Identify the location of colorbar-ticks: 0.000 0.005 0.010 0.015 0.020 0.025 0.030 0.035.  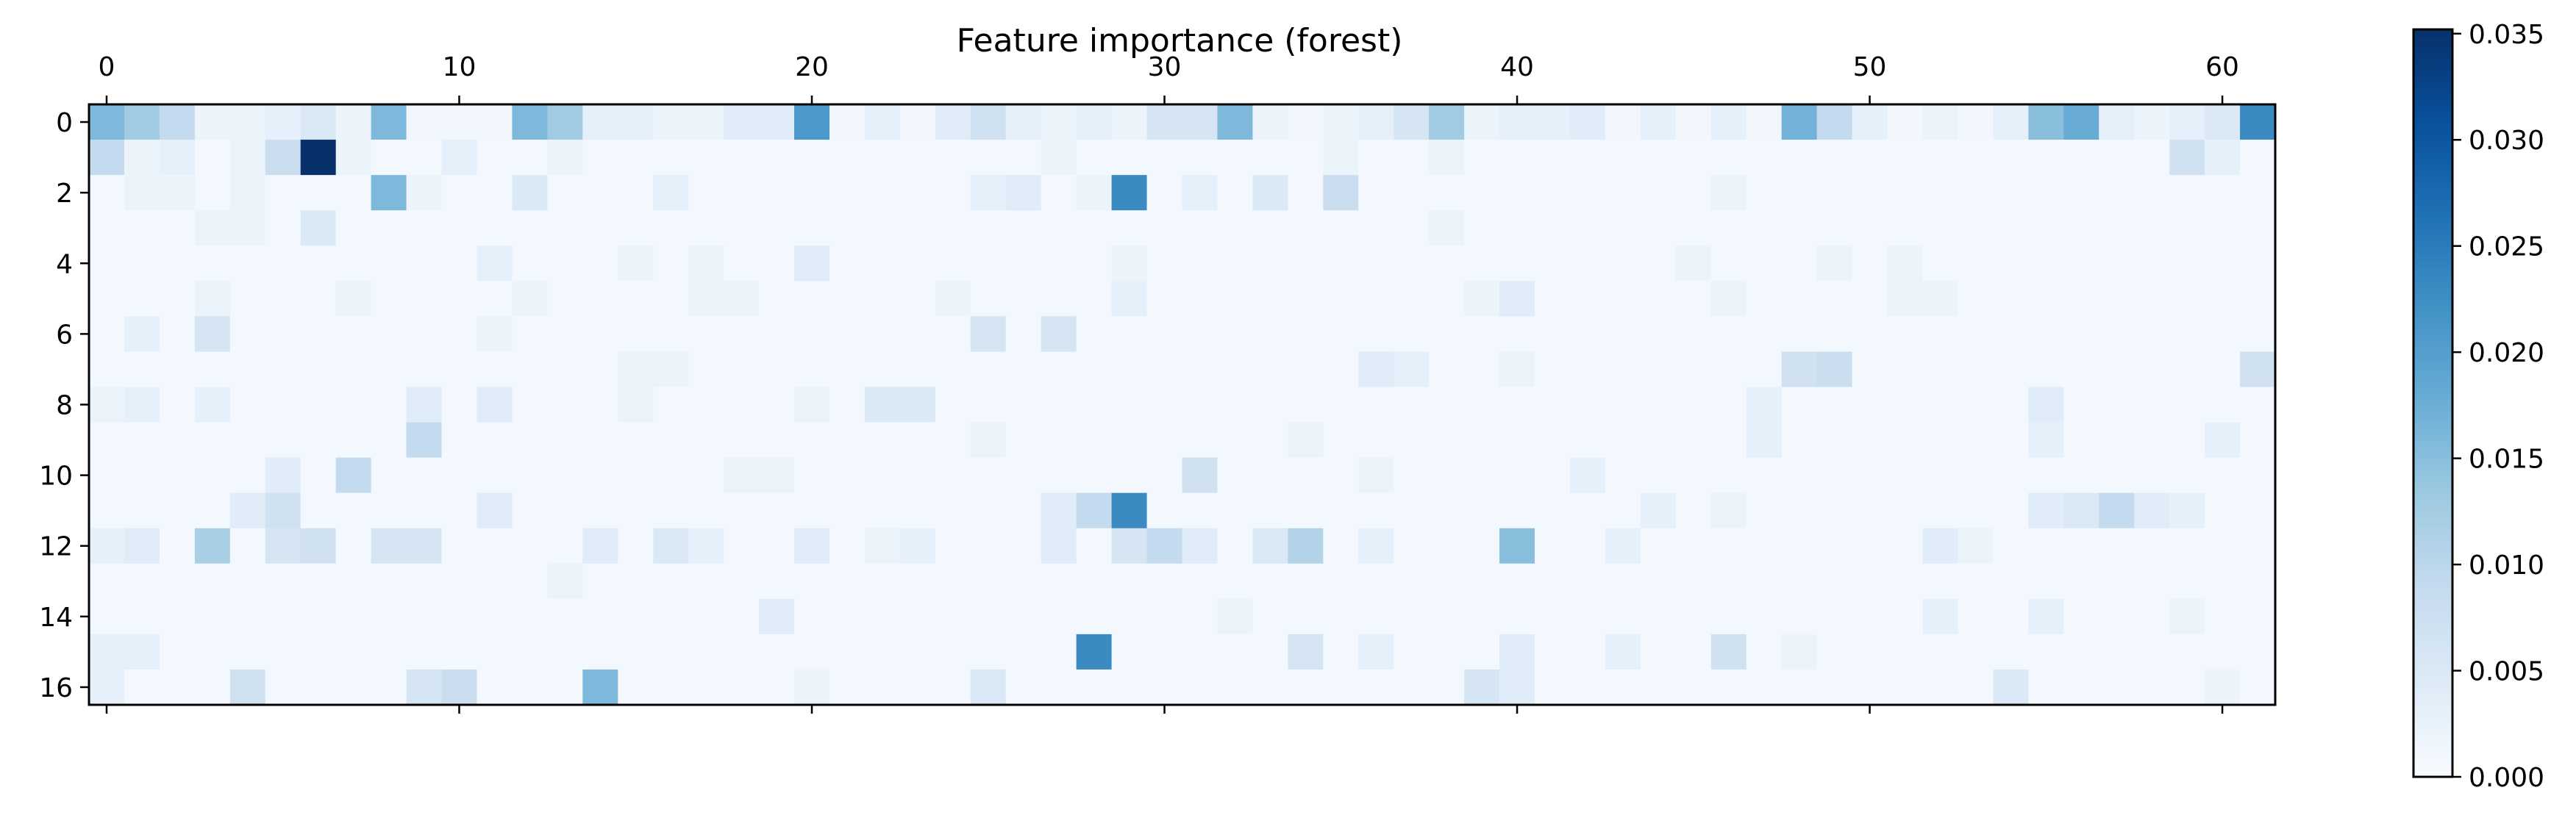
(2498, 407).